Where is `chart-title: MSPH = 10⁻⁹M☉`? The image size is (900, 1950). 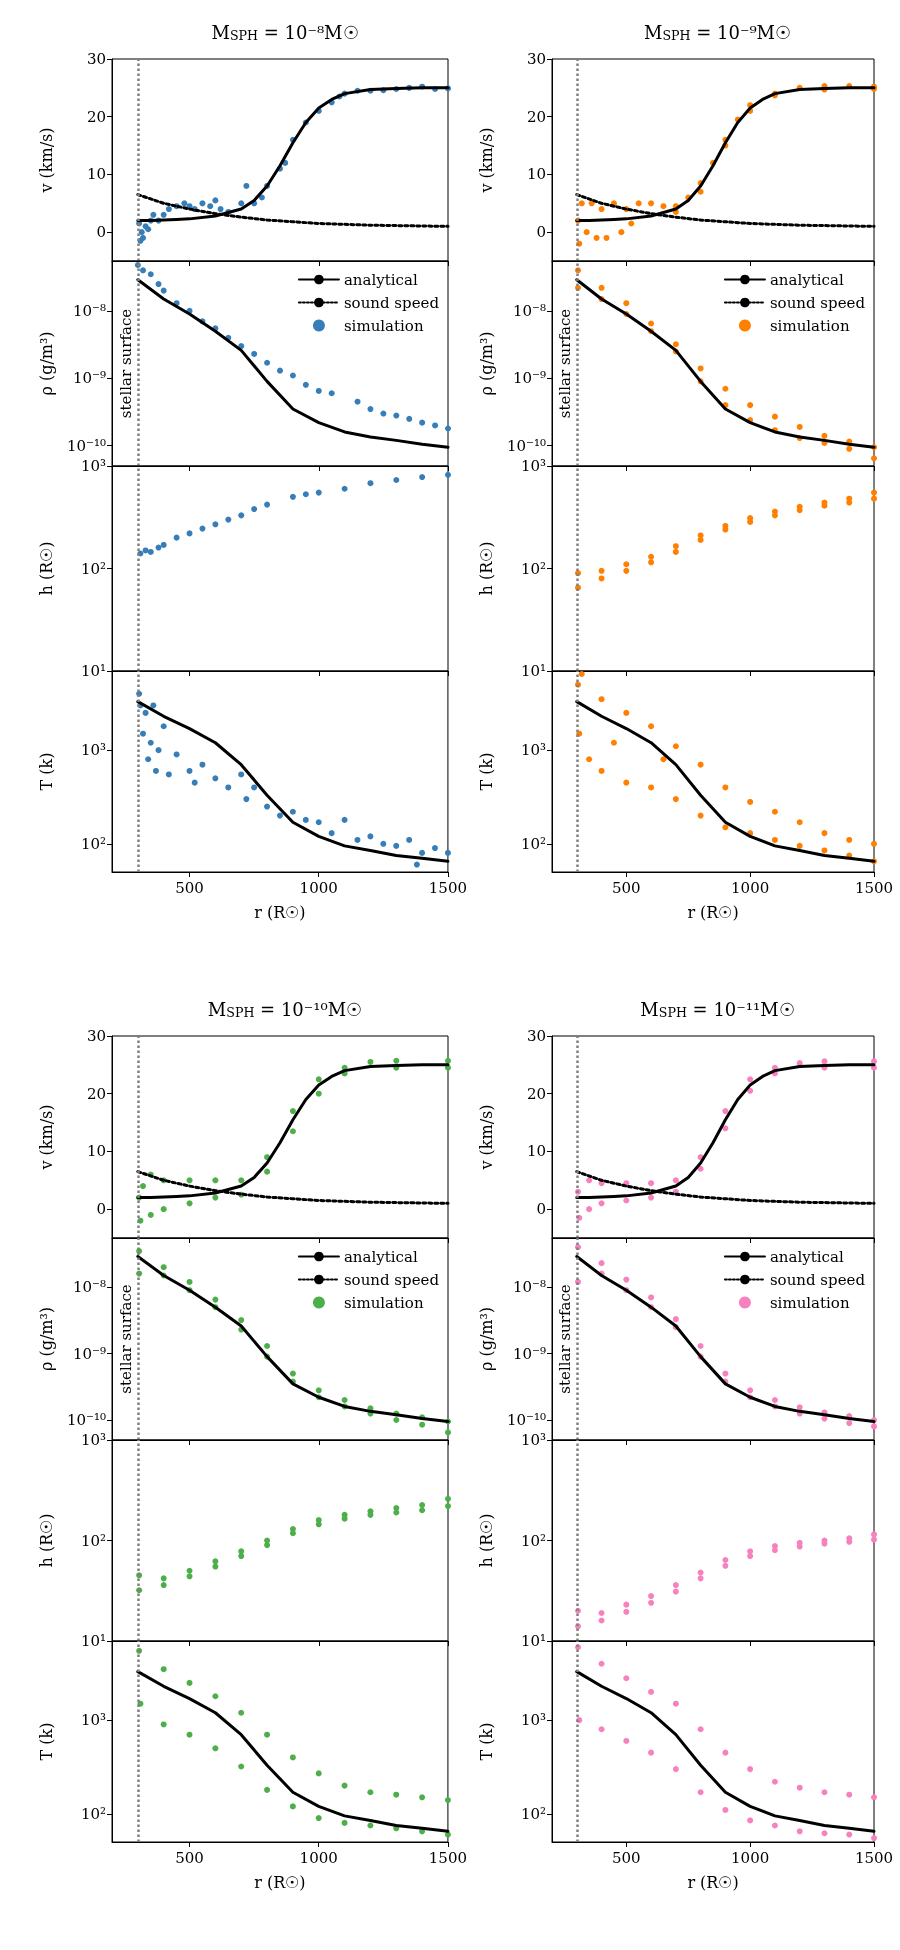 chart-title: MSPH = 10⁻⁹M☉ is located at coordinates (717, 32).